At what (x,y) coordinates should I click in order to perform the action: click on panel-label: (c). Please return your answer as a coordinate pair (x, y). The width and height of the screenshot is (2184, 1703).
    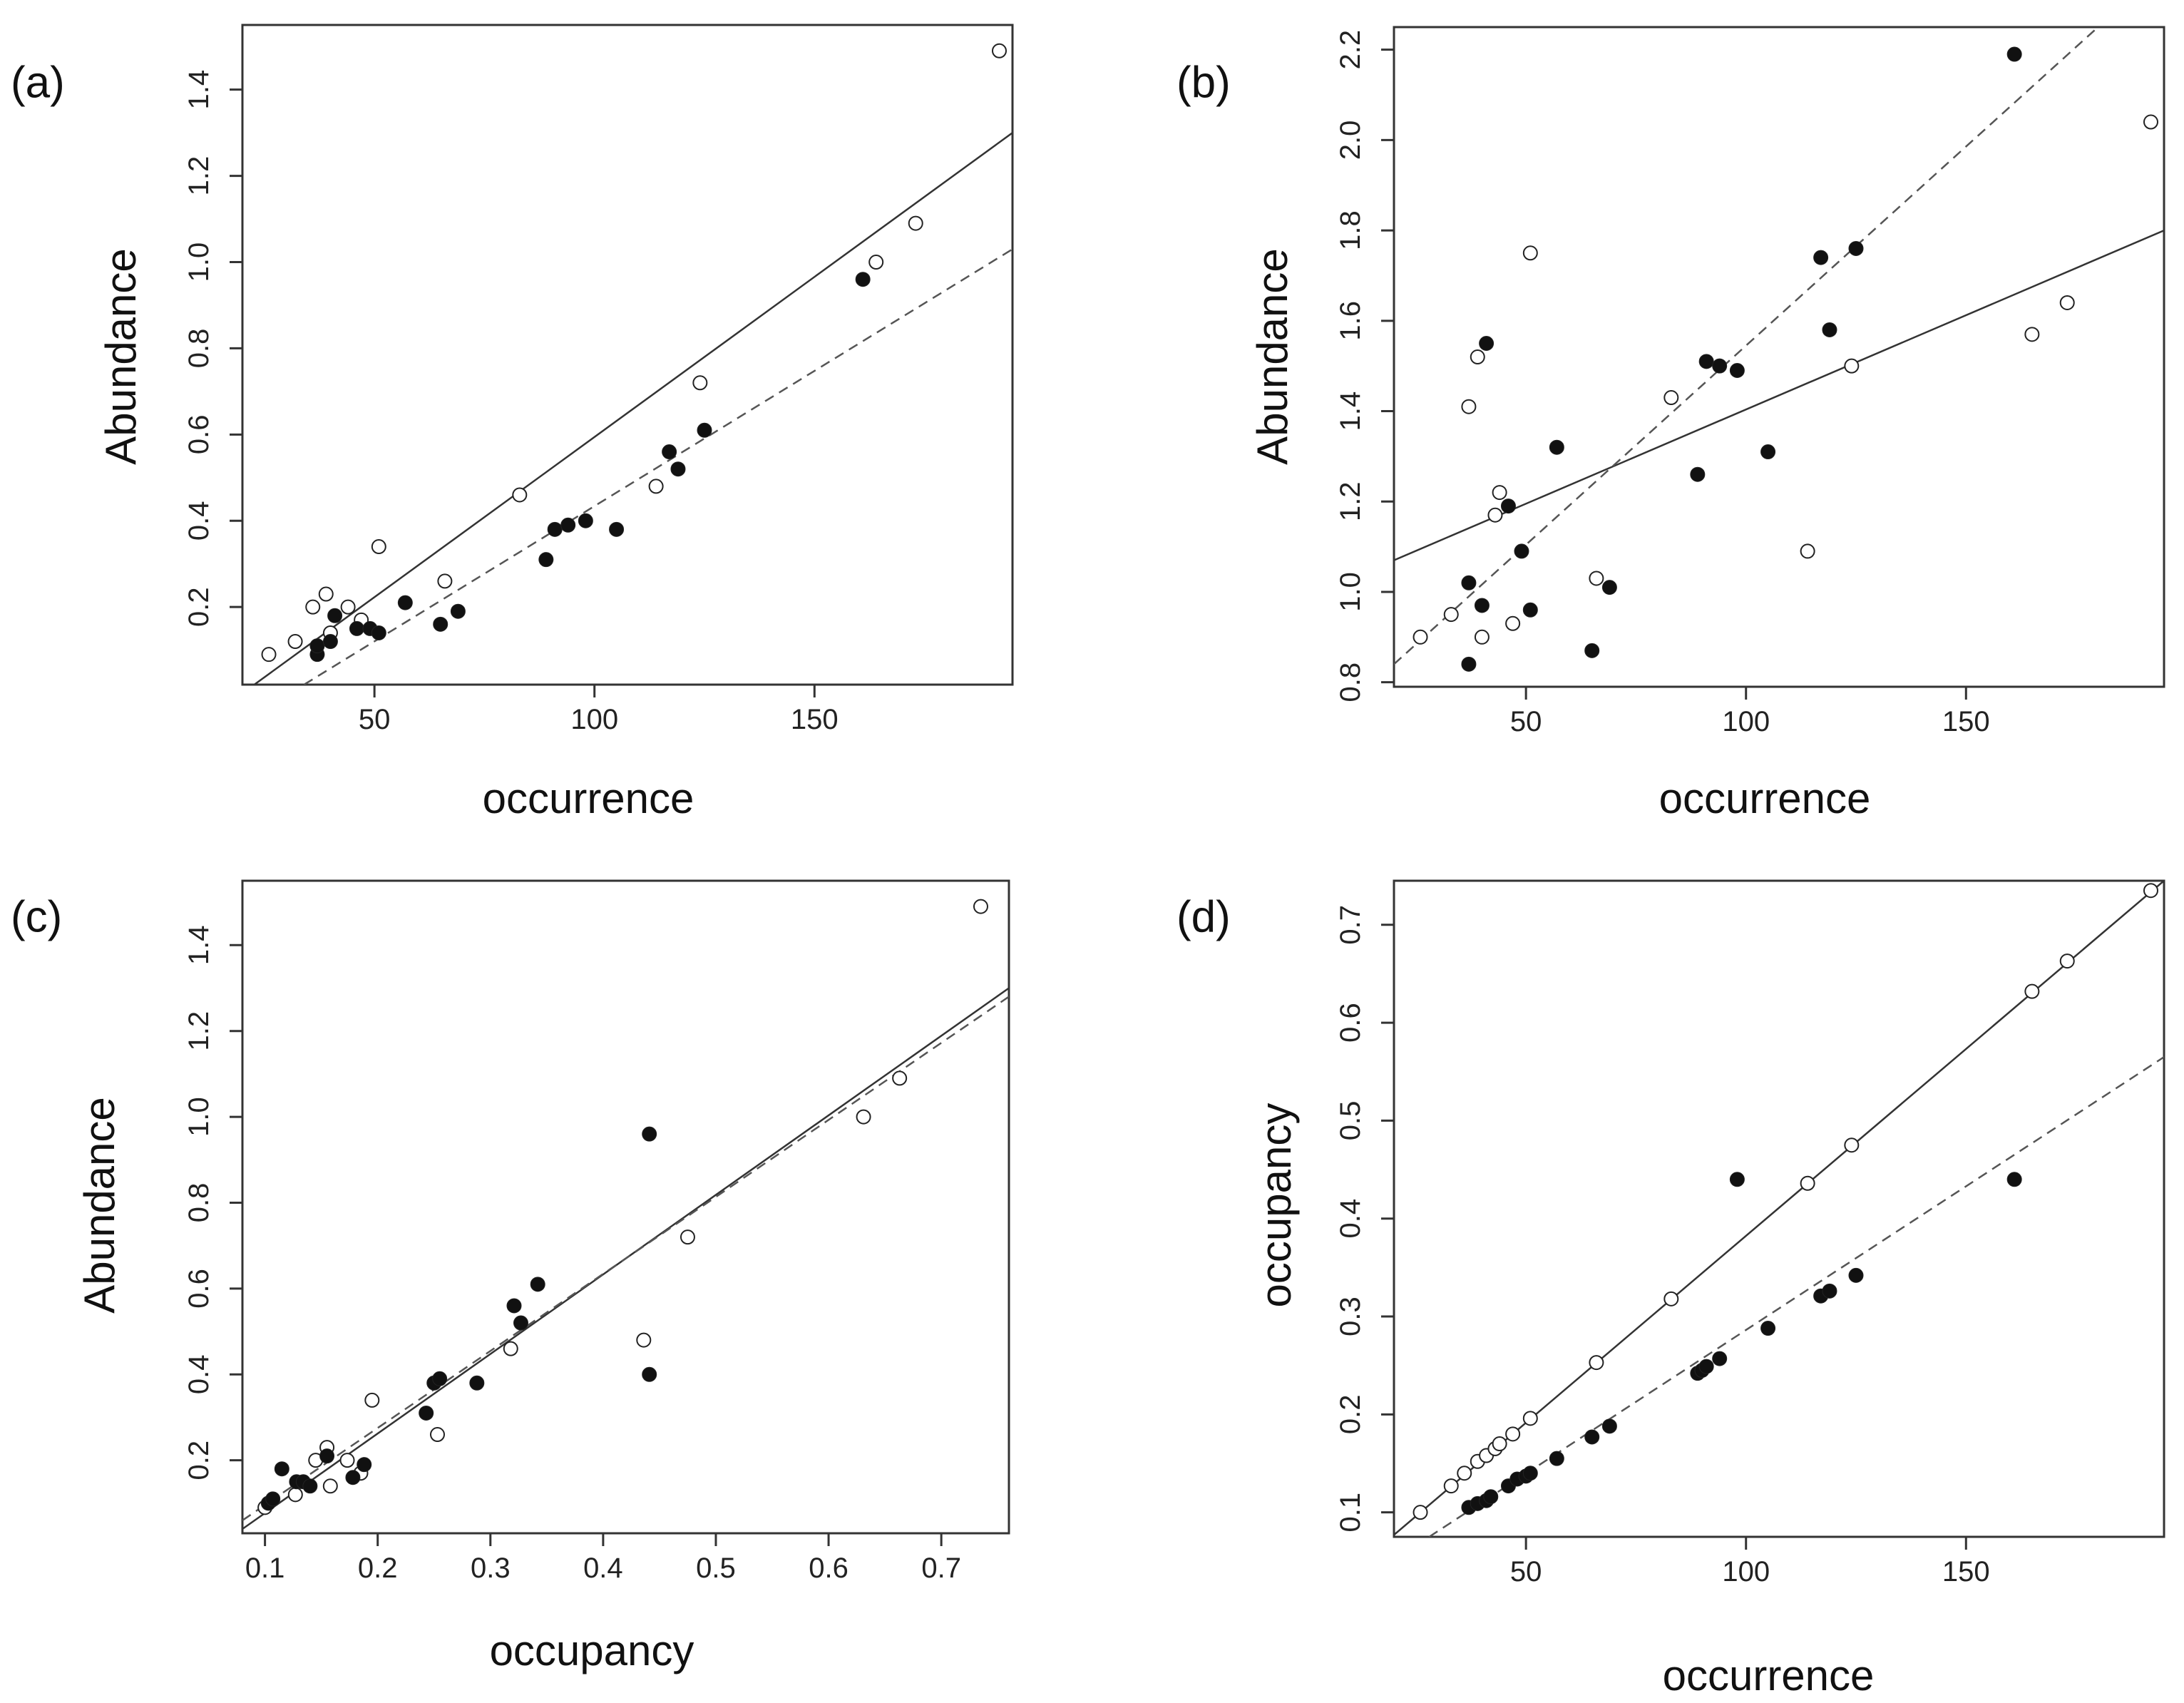
    Looking at the image, I should click on (36, 917).